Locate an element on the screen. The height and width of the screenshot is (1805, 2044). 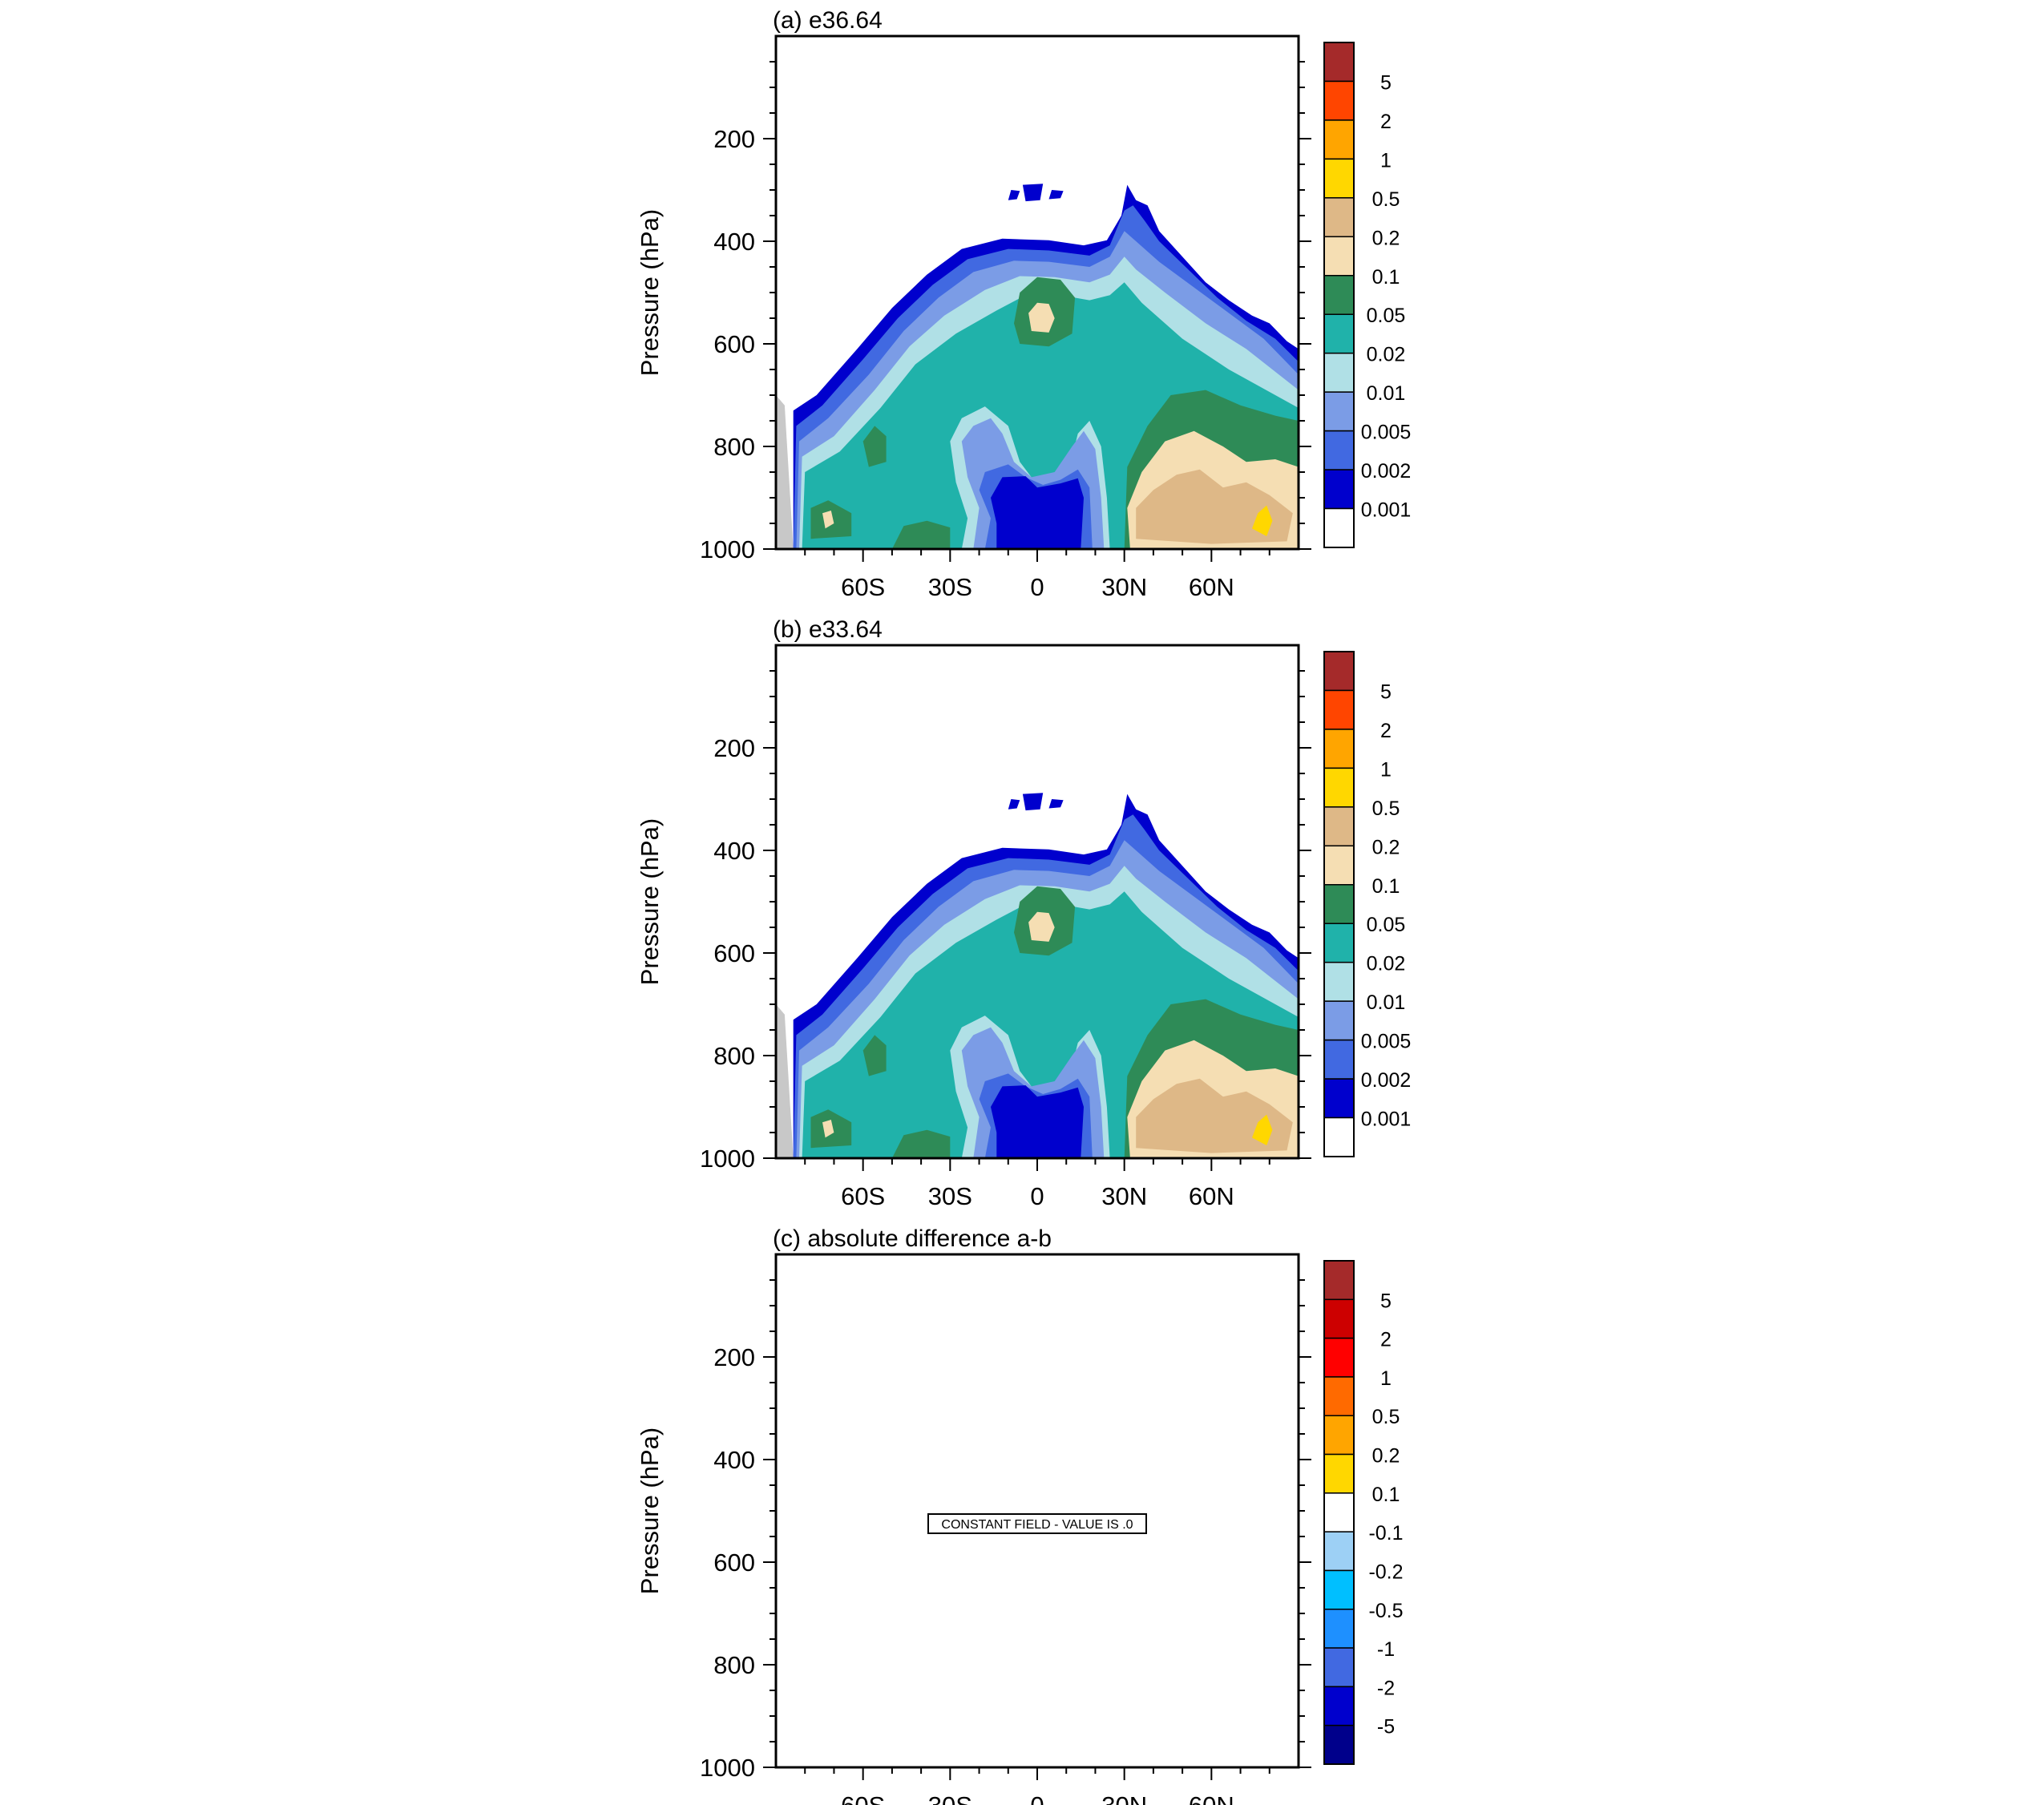
colorbar-label: 0.01 is located at coordinates (1386, 393).